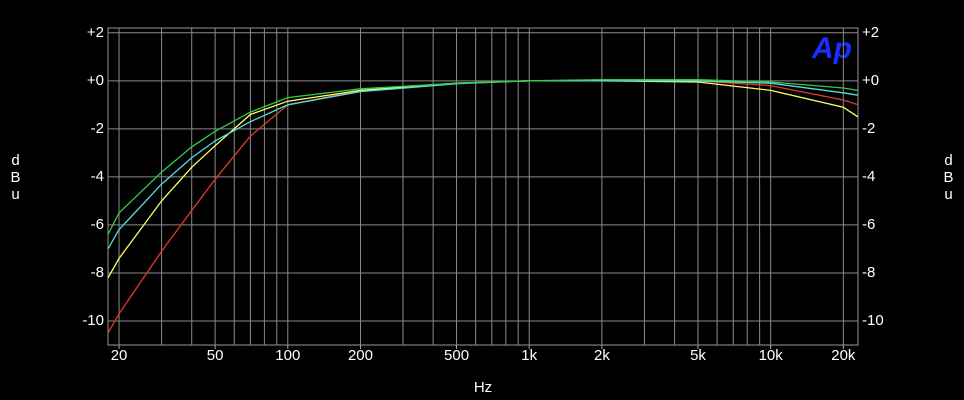  Describe the element at coordinates (873, 320) in the screenshot. I see `y-tick-label-right: -10` at that location.